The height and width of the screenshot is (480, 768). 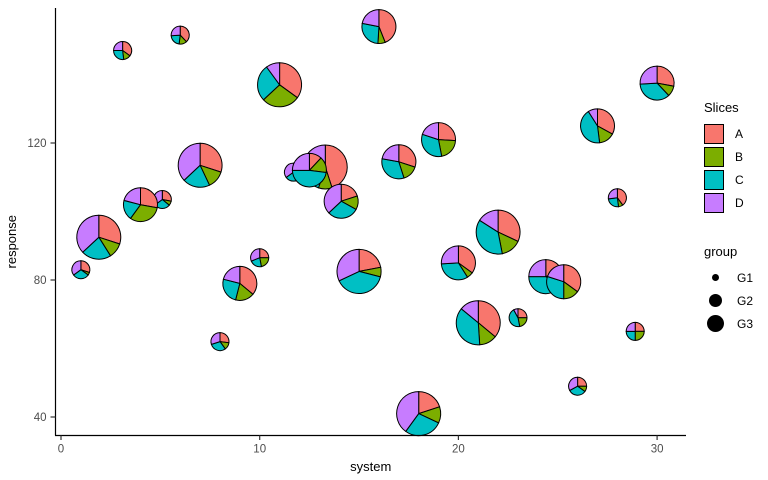 What do you see at coordinates (40, 418) in the screenshot?
I see `y-tick-label: 40` at bounding box center [40, 418].